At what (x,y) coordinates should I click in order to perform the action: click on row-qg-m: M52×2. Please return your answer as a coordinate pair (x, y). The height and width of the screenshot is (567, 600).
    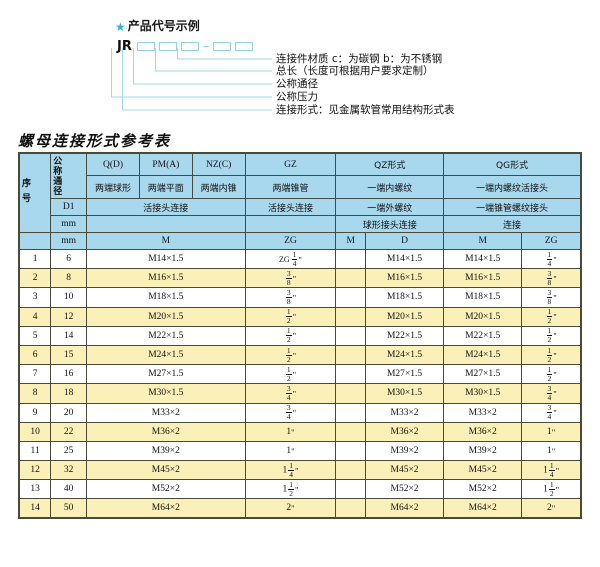
    Looking at the image, I should click on (483, 489).